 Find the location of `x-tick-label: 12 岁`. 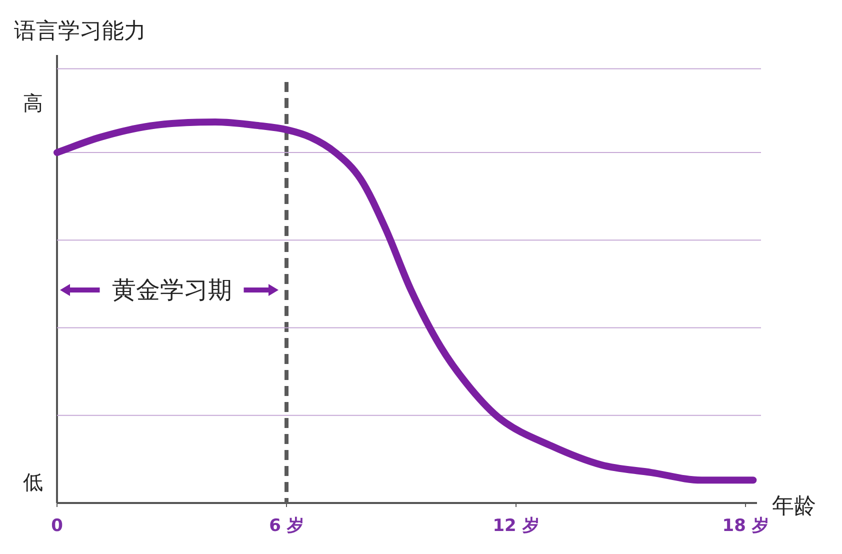

x-tick-label: 12 岁 is located at coordinates (516, 526).